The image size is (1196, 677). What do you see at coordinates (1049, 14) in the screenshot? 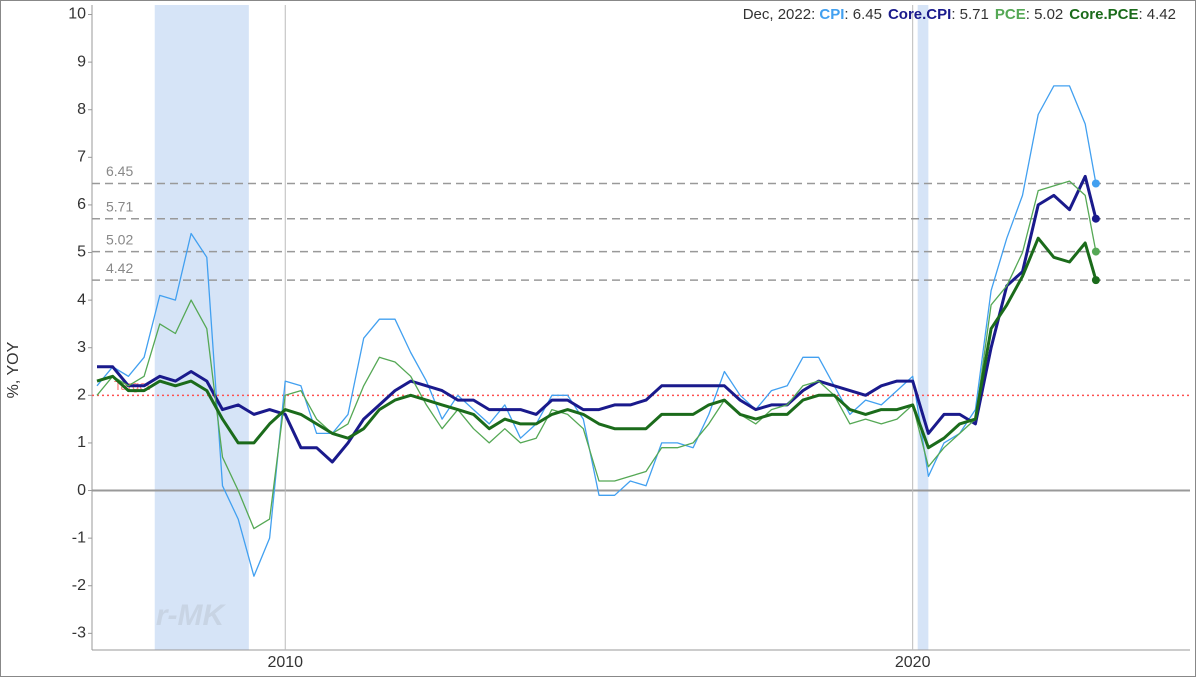
I see `legend-value: 5.02` at bounding box center [1049, 14].